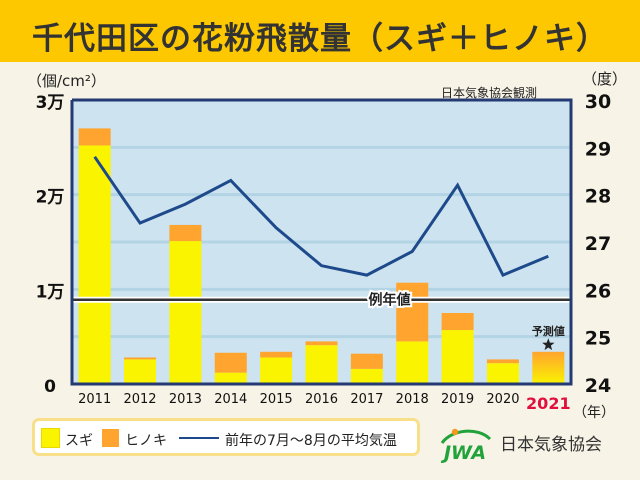  Describe the element at coordinates (598, 291) in the screenshot. I see `right-tick-label: 26` at that location.